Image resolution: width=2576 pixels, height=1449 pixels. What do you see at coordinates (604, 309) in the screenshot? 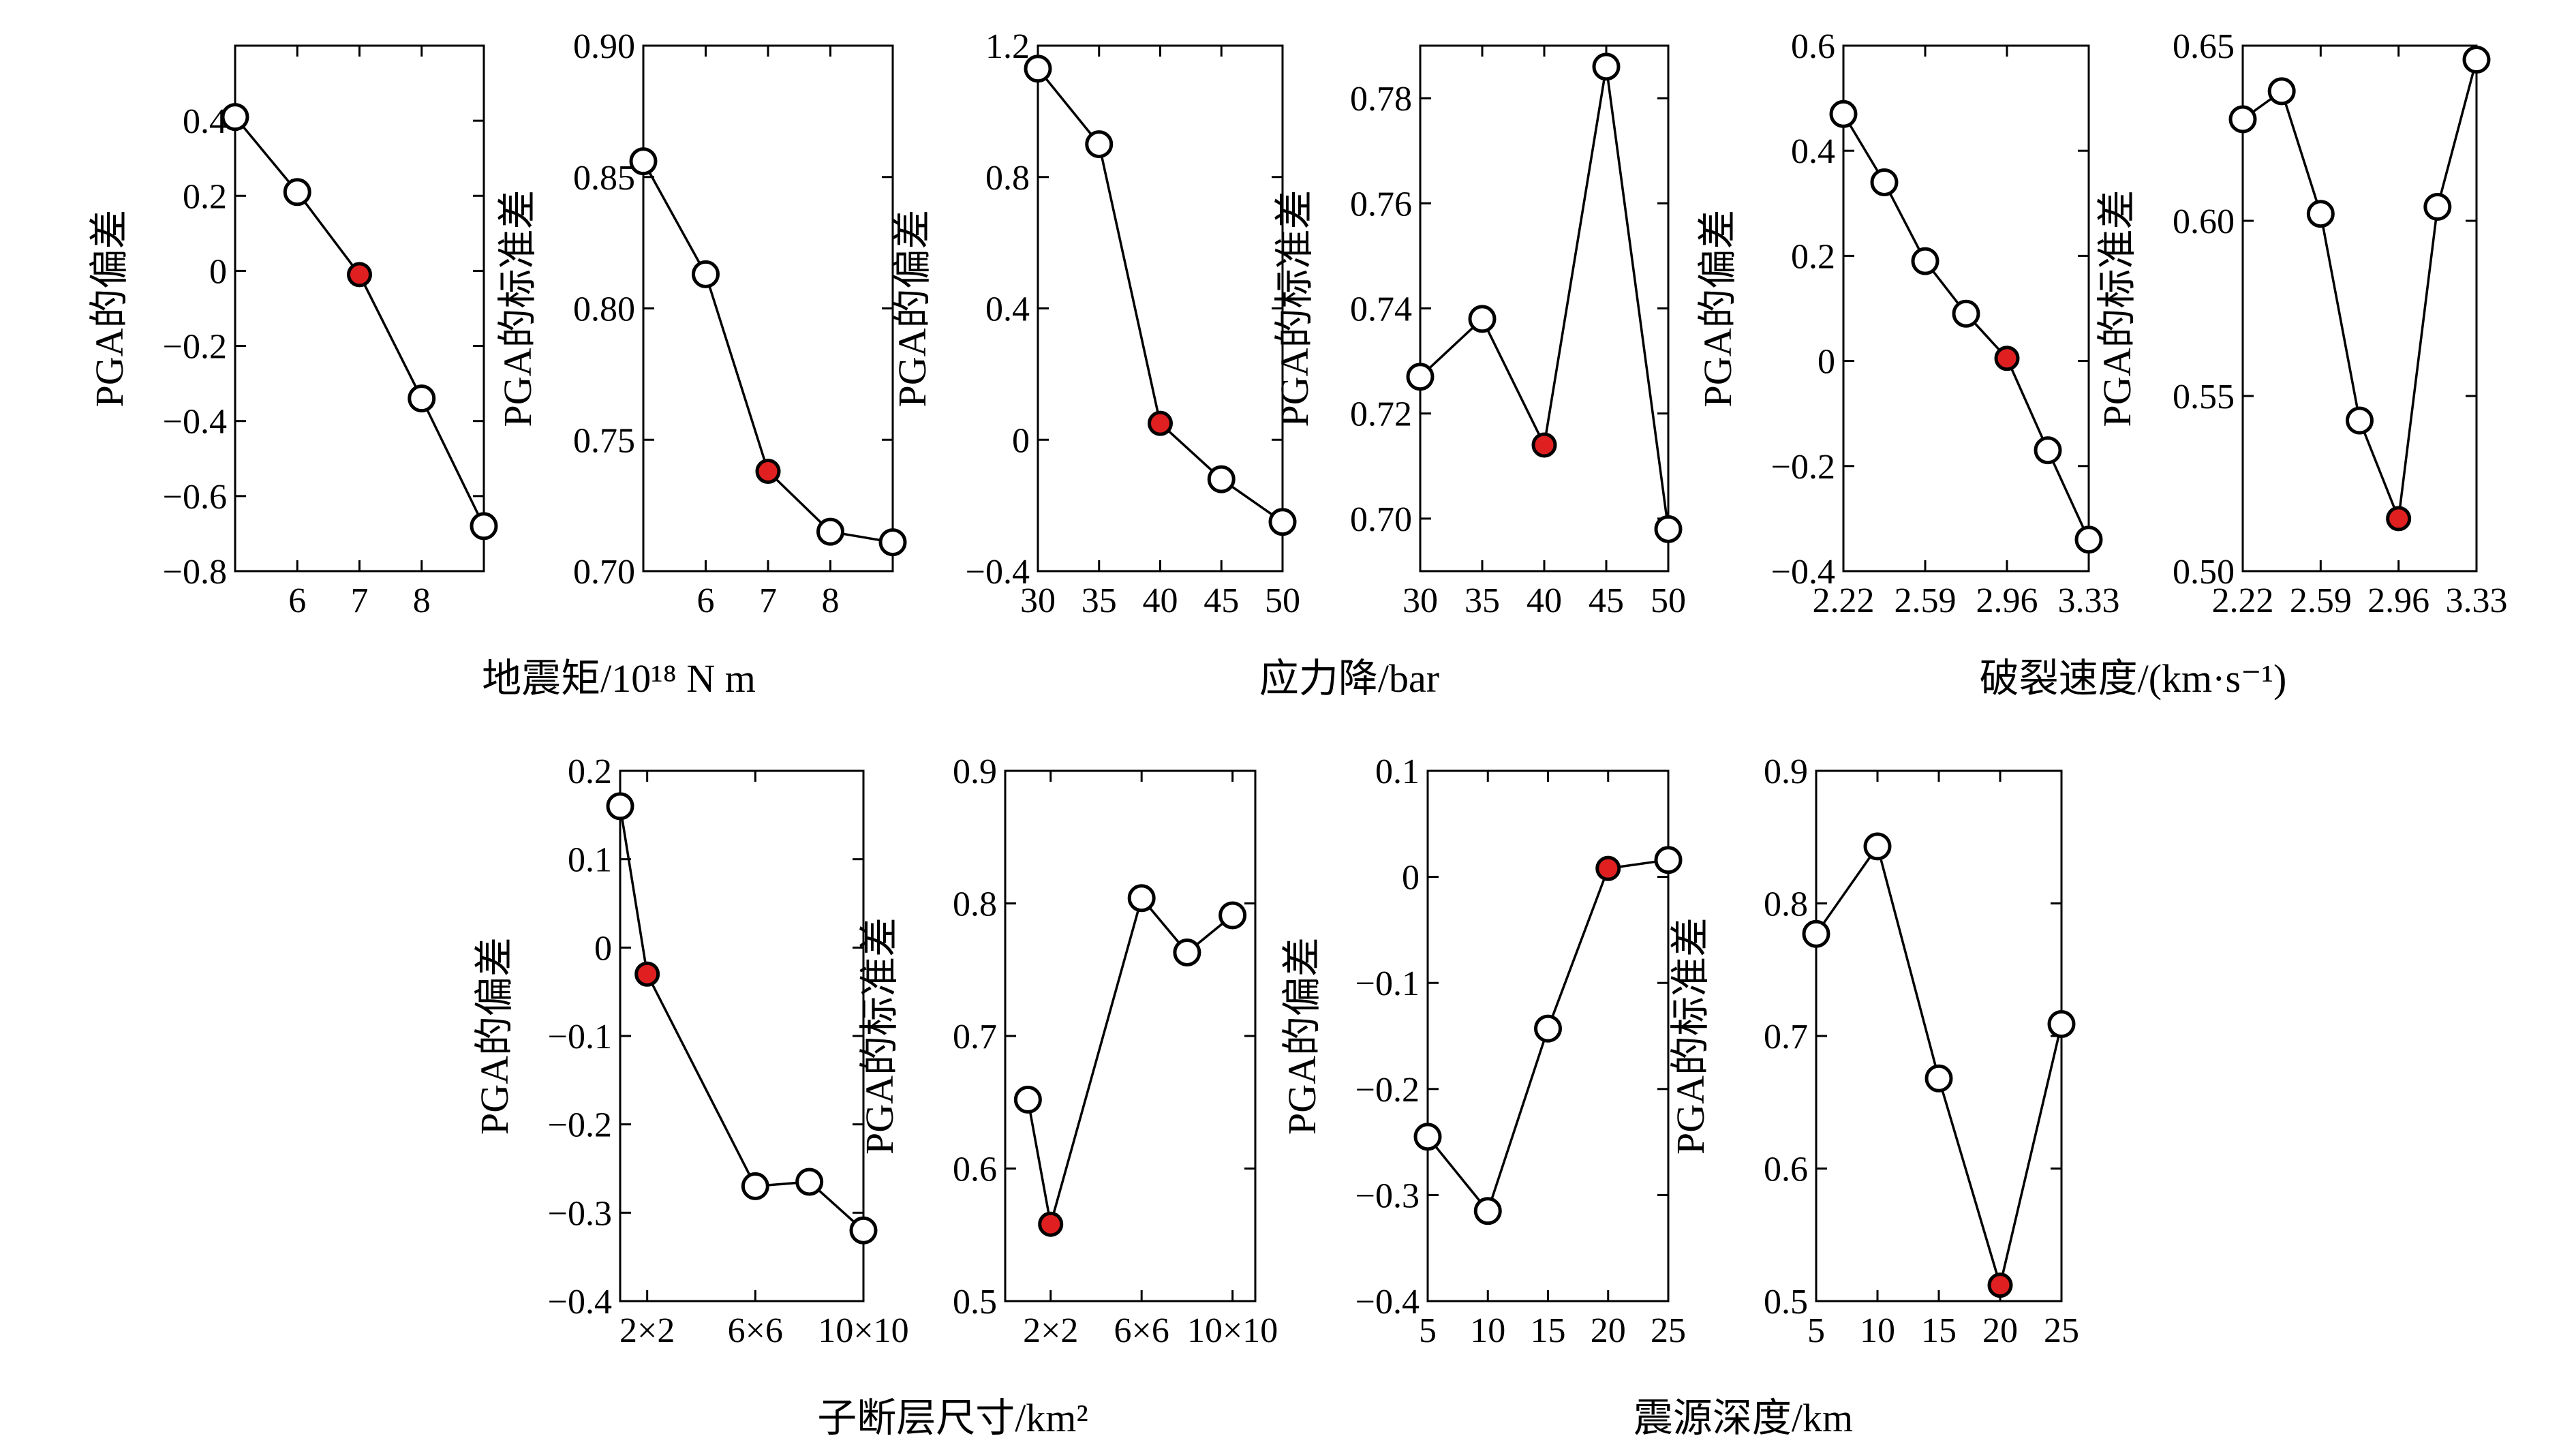
I see `y-tick-label: 0.80` at bounding box center [604, 309].